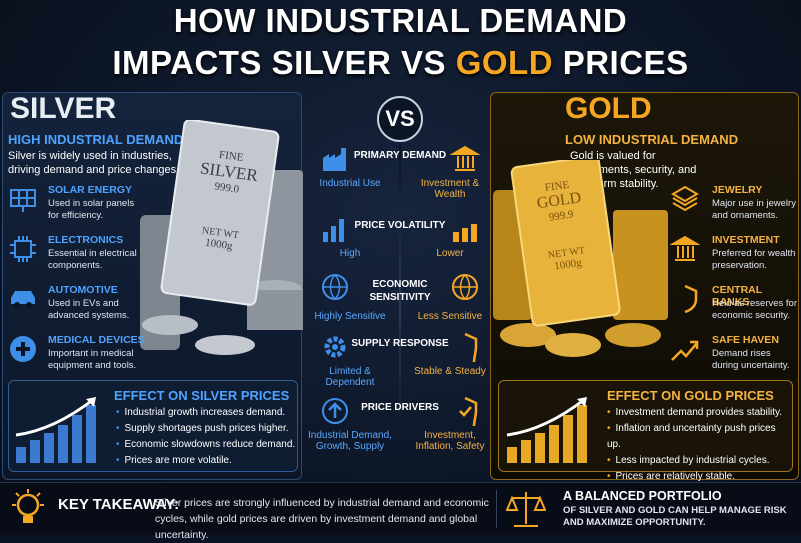 The height and width of the screenshot is (543, 801). Describe the element at coordinates (83, 290) in the screenshot. I see `use-title: AUTOMOTIVE` at that location.